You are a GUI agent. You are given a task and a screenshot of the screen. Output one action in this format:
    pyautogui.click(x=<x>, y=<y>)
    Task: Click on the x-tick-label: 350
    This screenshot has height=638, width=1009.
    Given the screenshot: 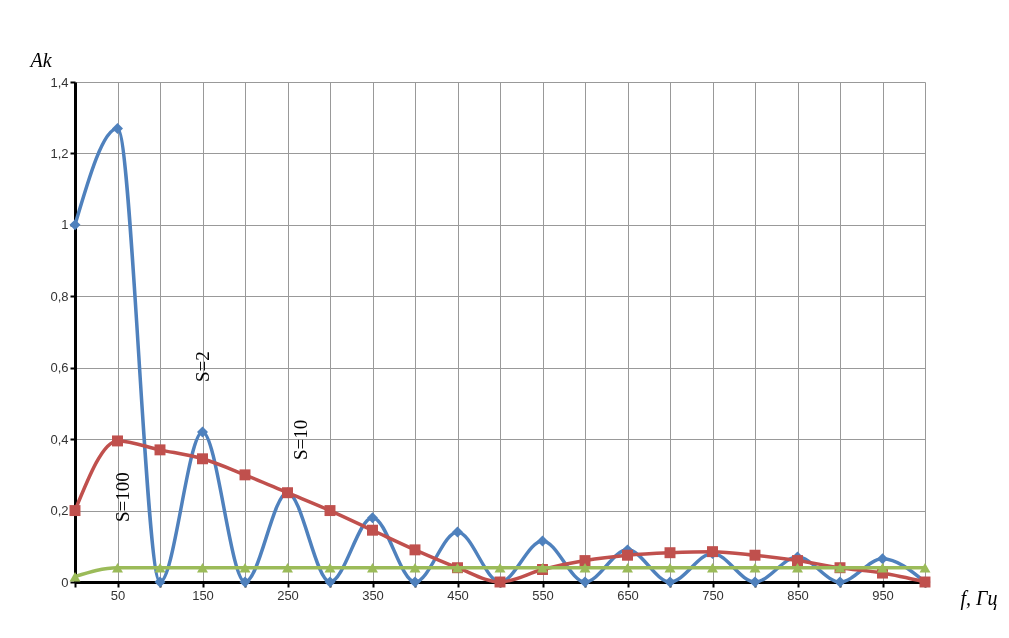 What is the action you would take?
    pyautogui.click(x=373, y=595)
    